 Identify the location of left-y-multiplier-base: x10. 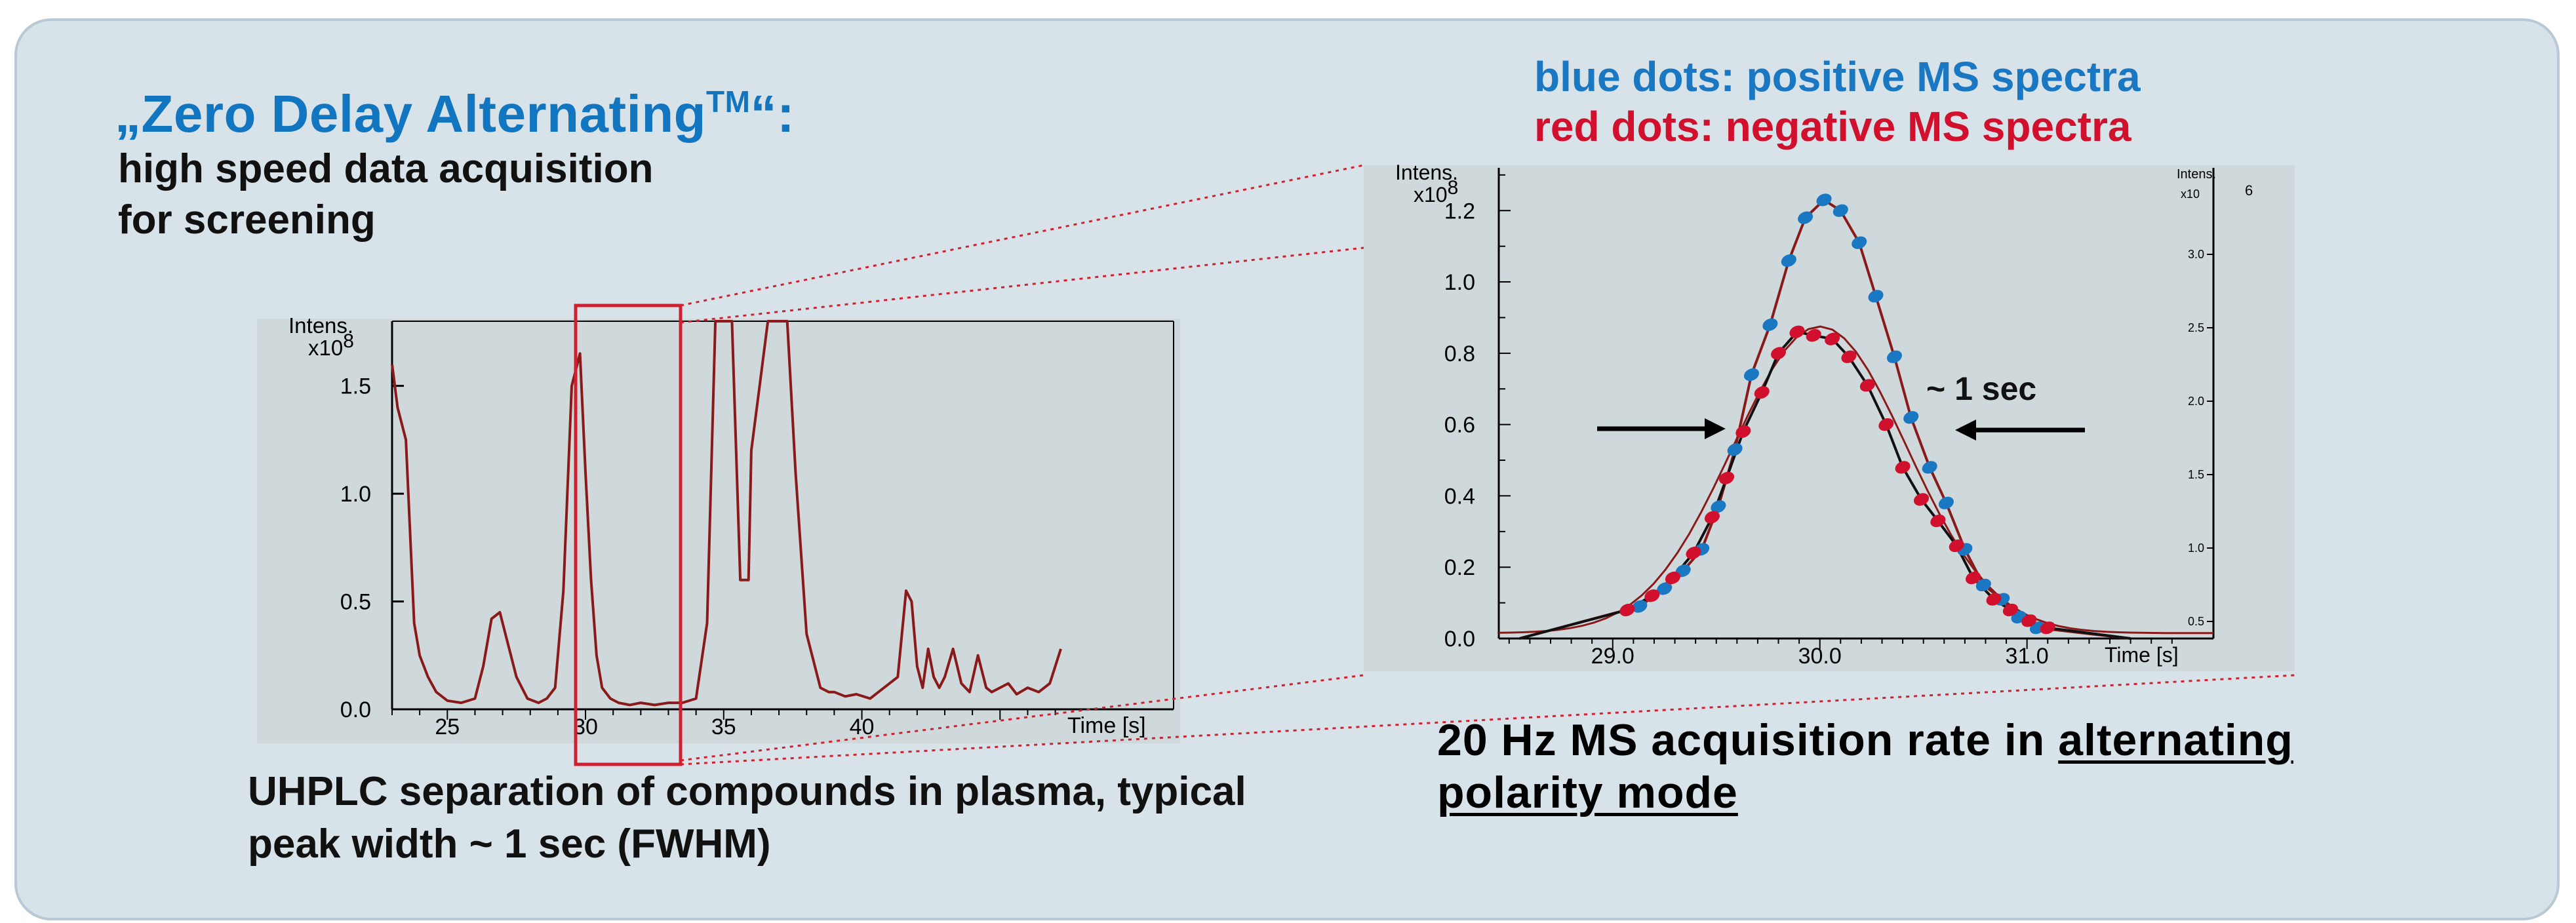
(325, 348).